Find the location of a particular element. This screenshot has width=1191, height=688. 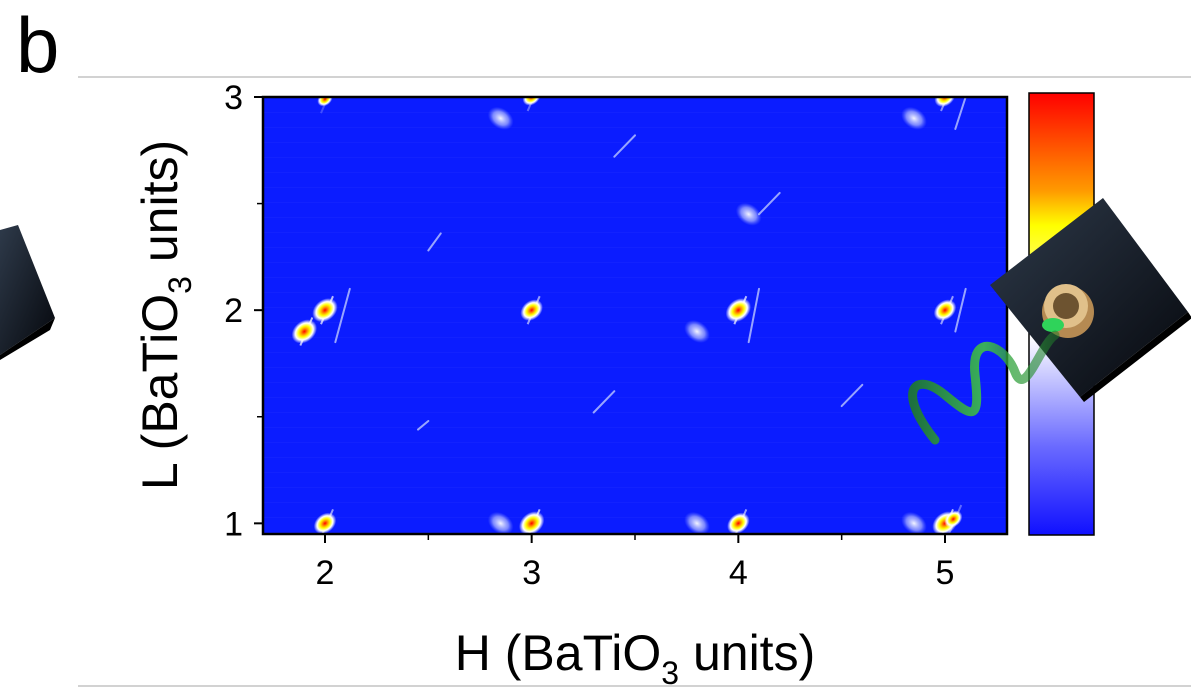

x-tick-label: 2 is located at coordinates (325, 573).